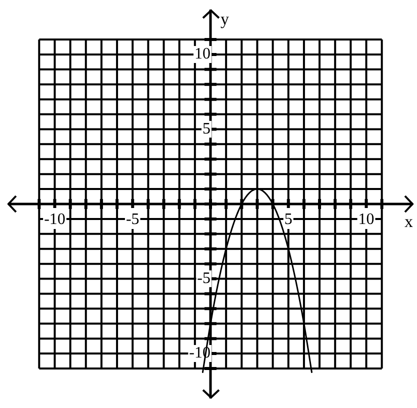  Describe the element at coordinates (203, 278) in the screenshot. I see `y-tick-label: -5` at that location.